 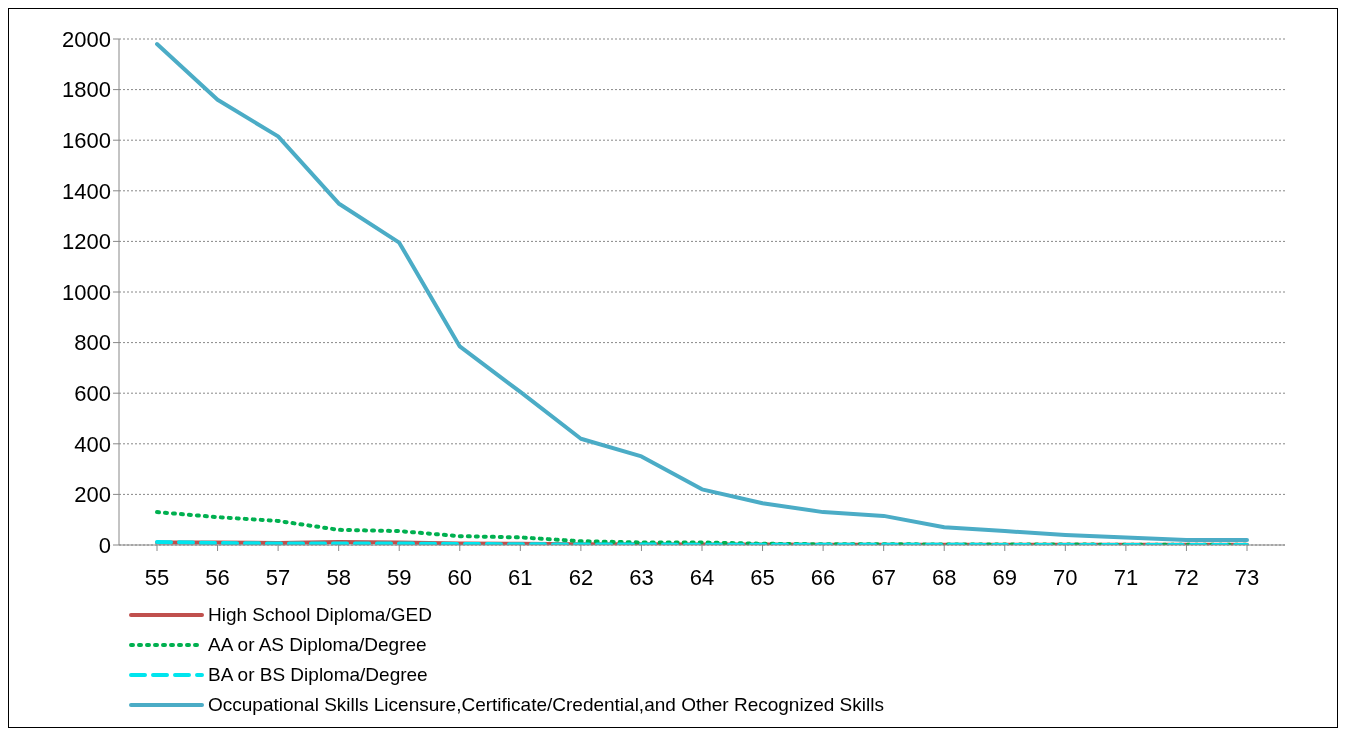 I want to click on y-tick-label: 800, so click(x=92, y=343).